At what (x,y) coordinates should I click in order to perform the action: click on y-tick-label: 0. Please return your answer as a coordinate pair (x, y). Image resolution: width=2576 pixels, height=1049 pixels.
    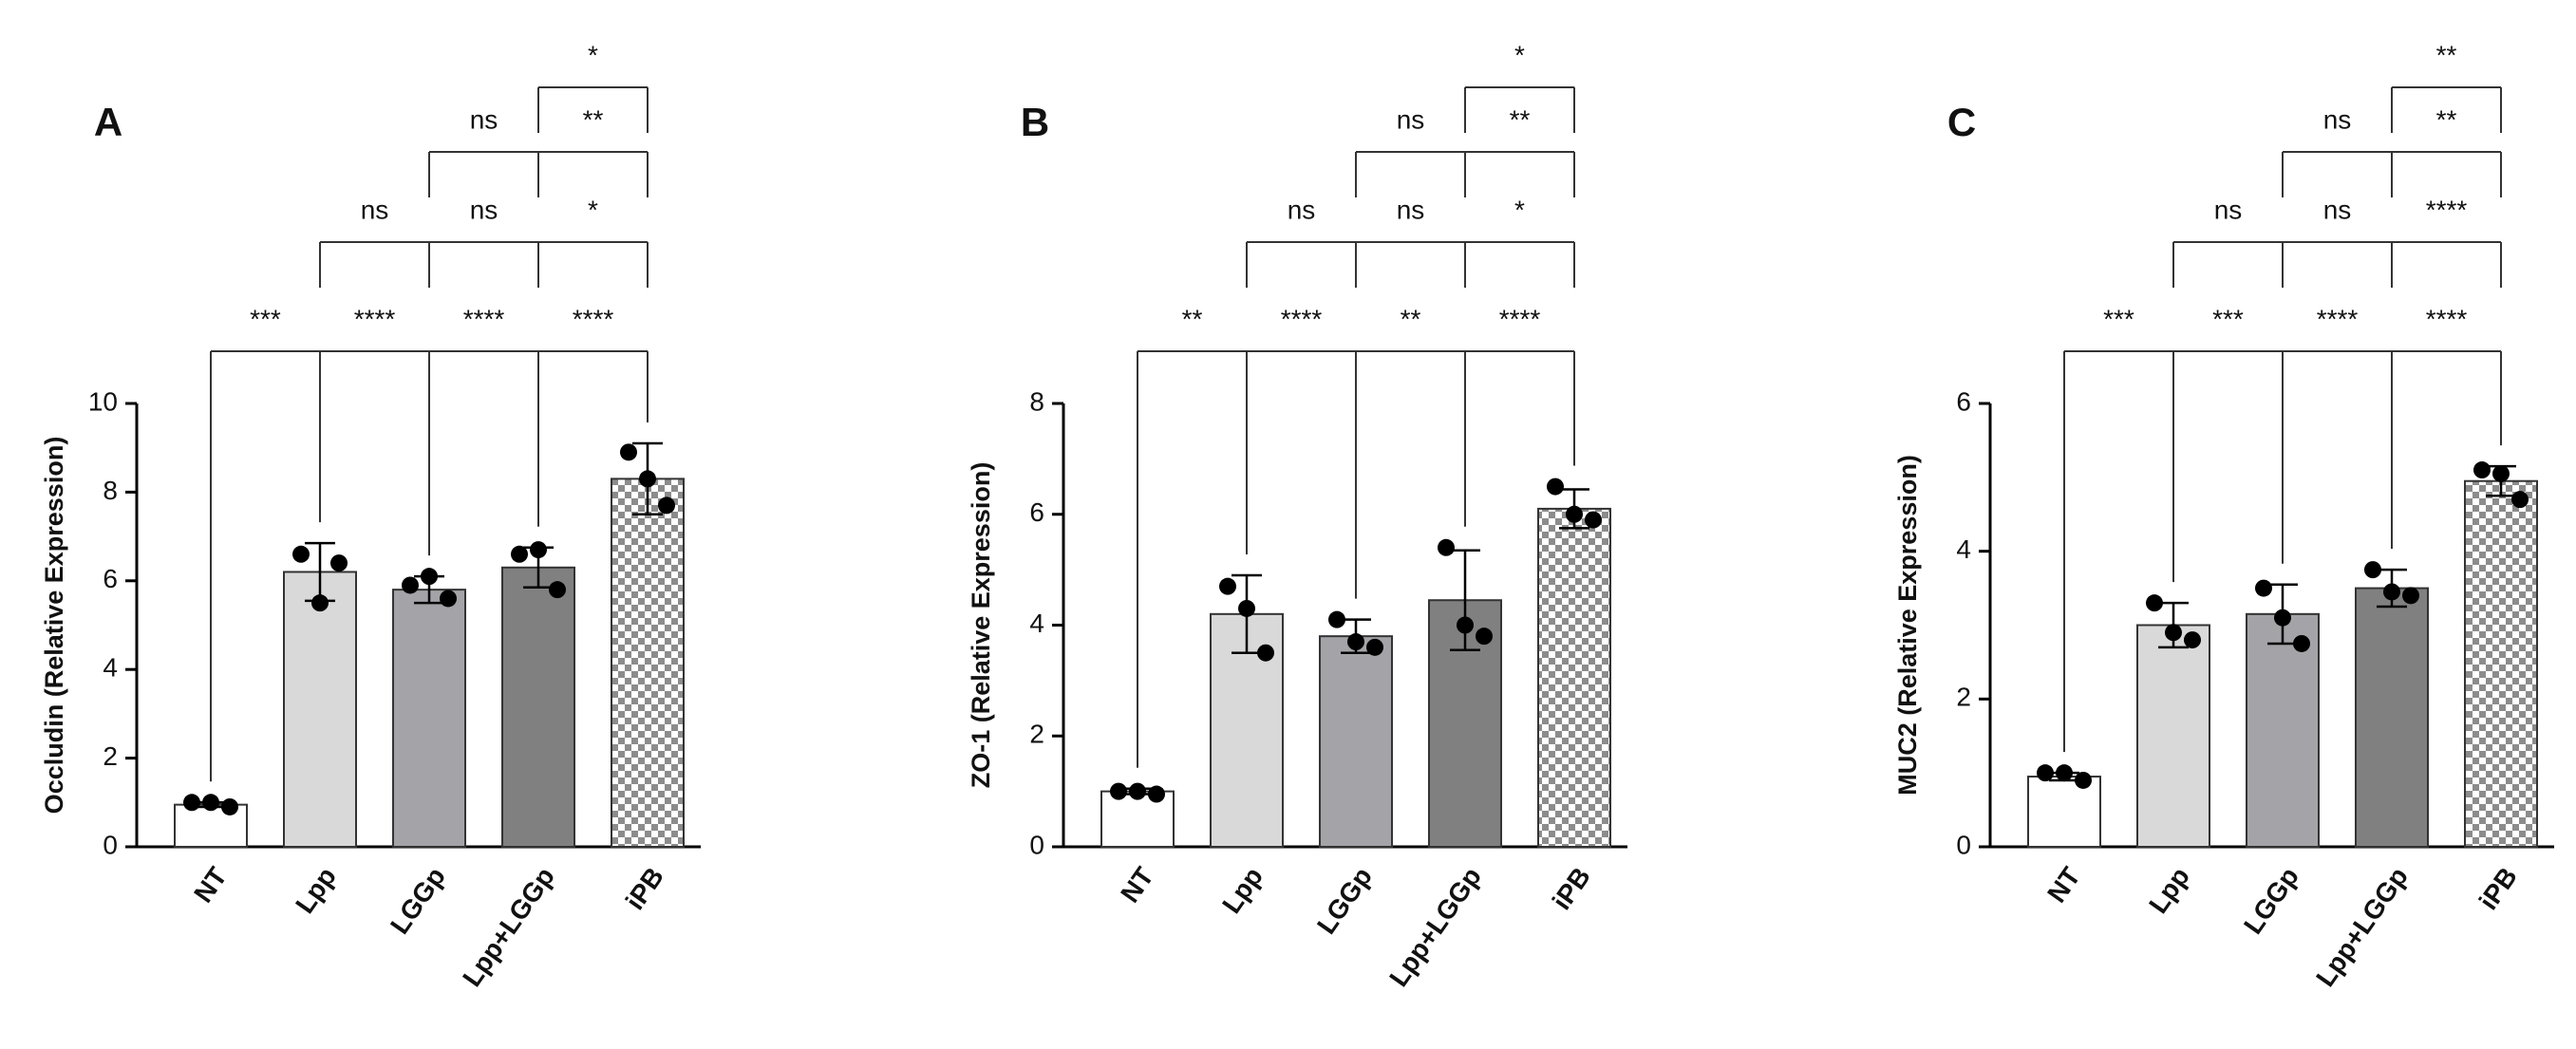
    Looking at the image, I should click on (110, 844).